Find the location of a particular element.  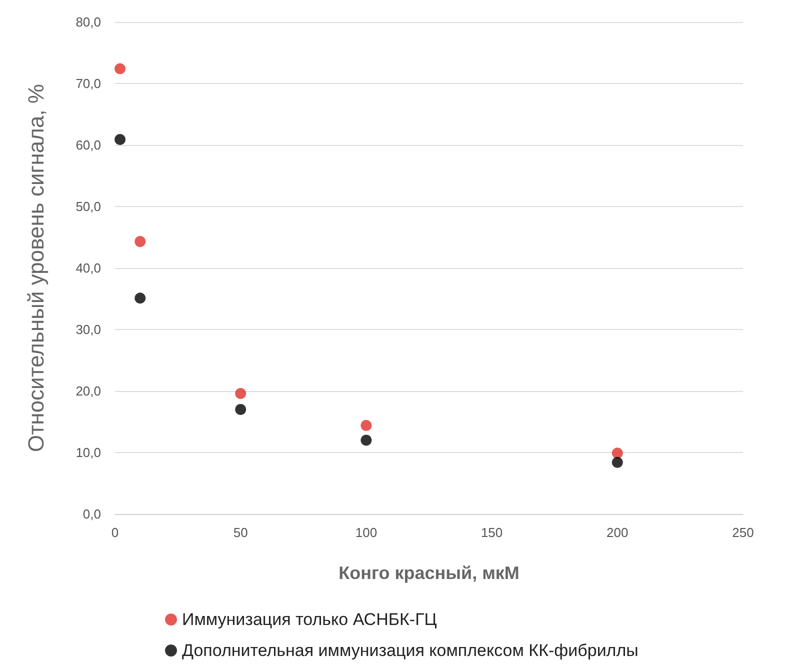

legend-label: Иммунизация только АСНБК-ГЦ is located at coordinates (310, 619).